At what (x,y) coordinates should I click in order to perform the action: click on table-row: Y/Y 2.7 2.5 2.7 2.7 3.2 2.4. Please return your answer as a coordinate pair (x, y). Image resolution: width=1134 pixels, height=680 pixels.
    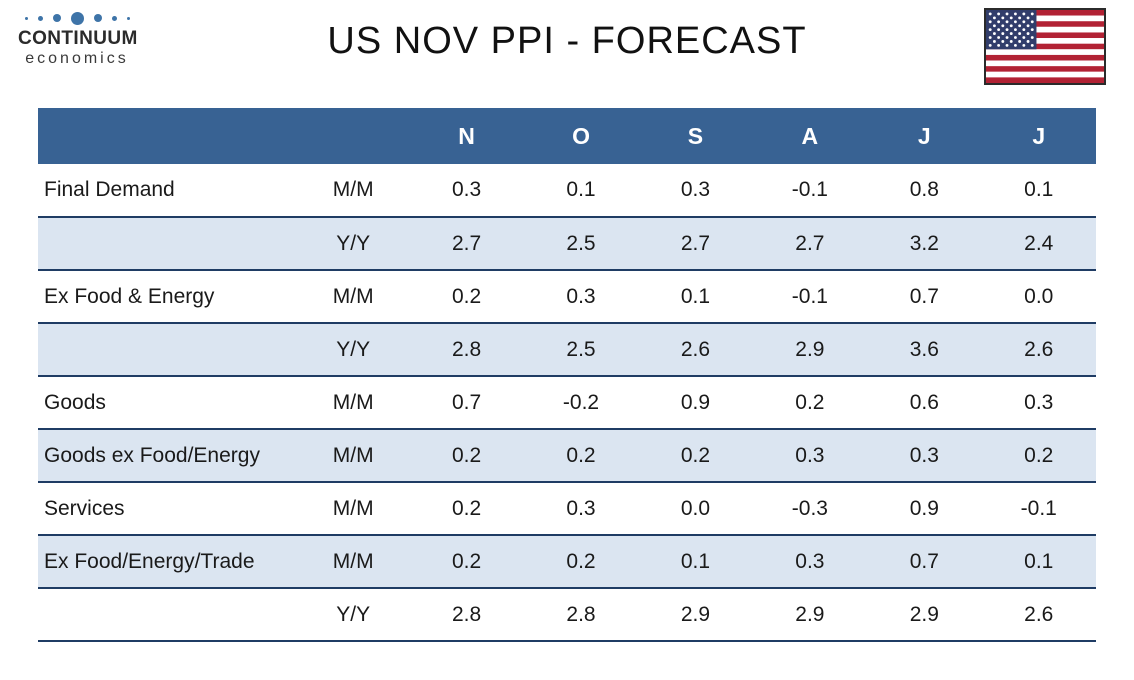
    Looking at the image, I should click on (567, 244).